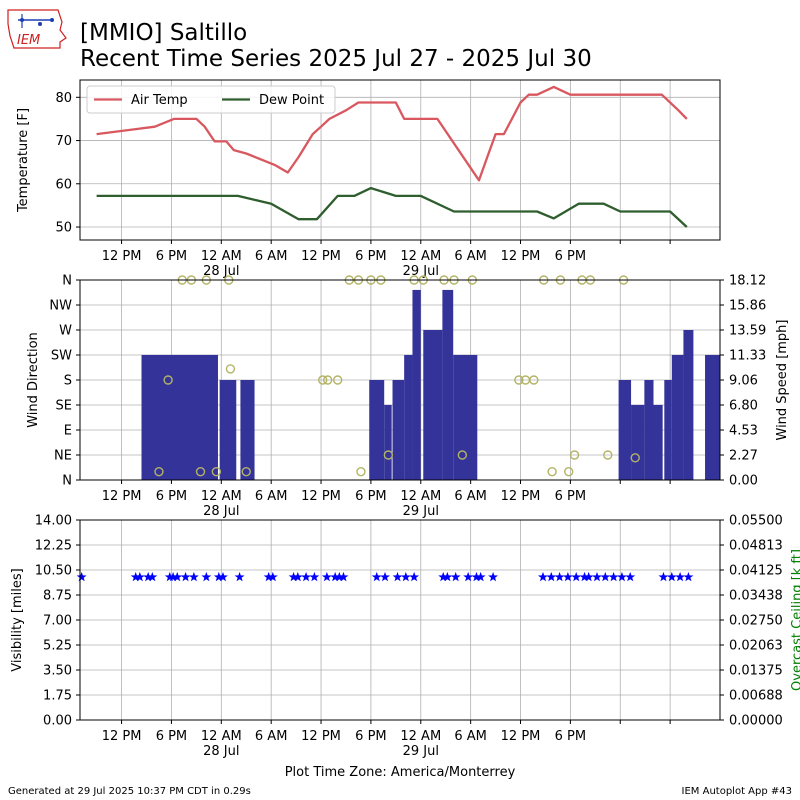 This screenshot has height=800, width=800. Describe the element at coordinates (57, 671) in the screenshot. I see `visibility-tick-label: 3.50` at that location.